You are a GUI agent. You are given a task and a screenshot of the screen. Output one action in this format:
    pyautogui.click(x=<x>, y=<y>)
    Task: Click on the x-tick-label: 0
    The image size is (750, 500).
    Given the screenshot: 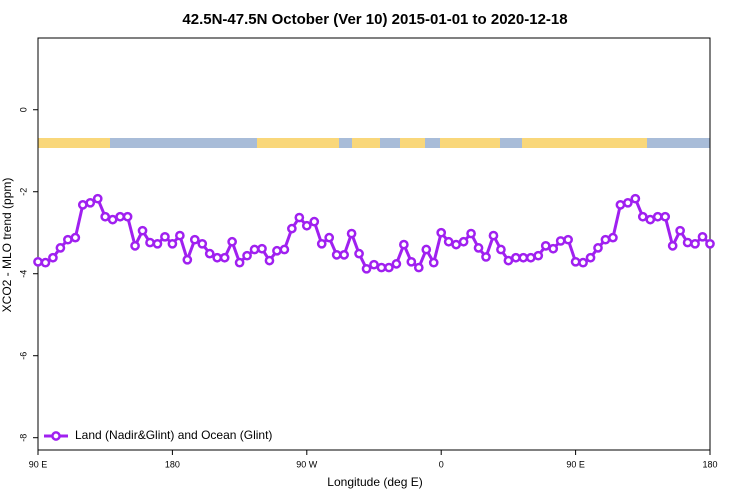 What is the action you would take?
    pyautogui.click(x=441, y=464)
    